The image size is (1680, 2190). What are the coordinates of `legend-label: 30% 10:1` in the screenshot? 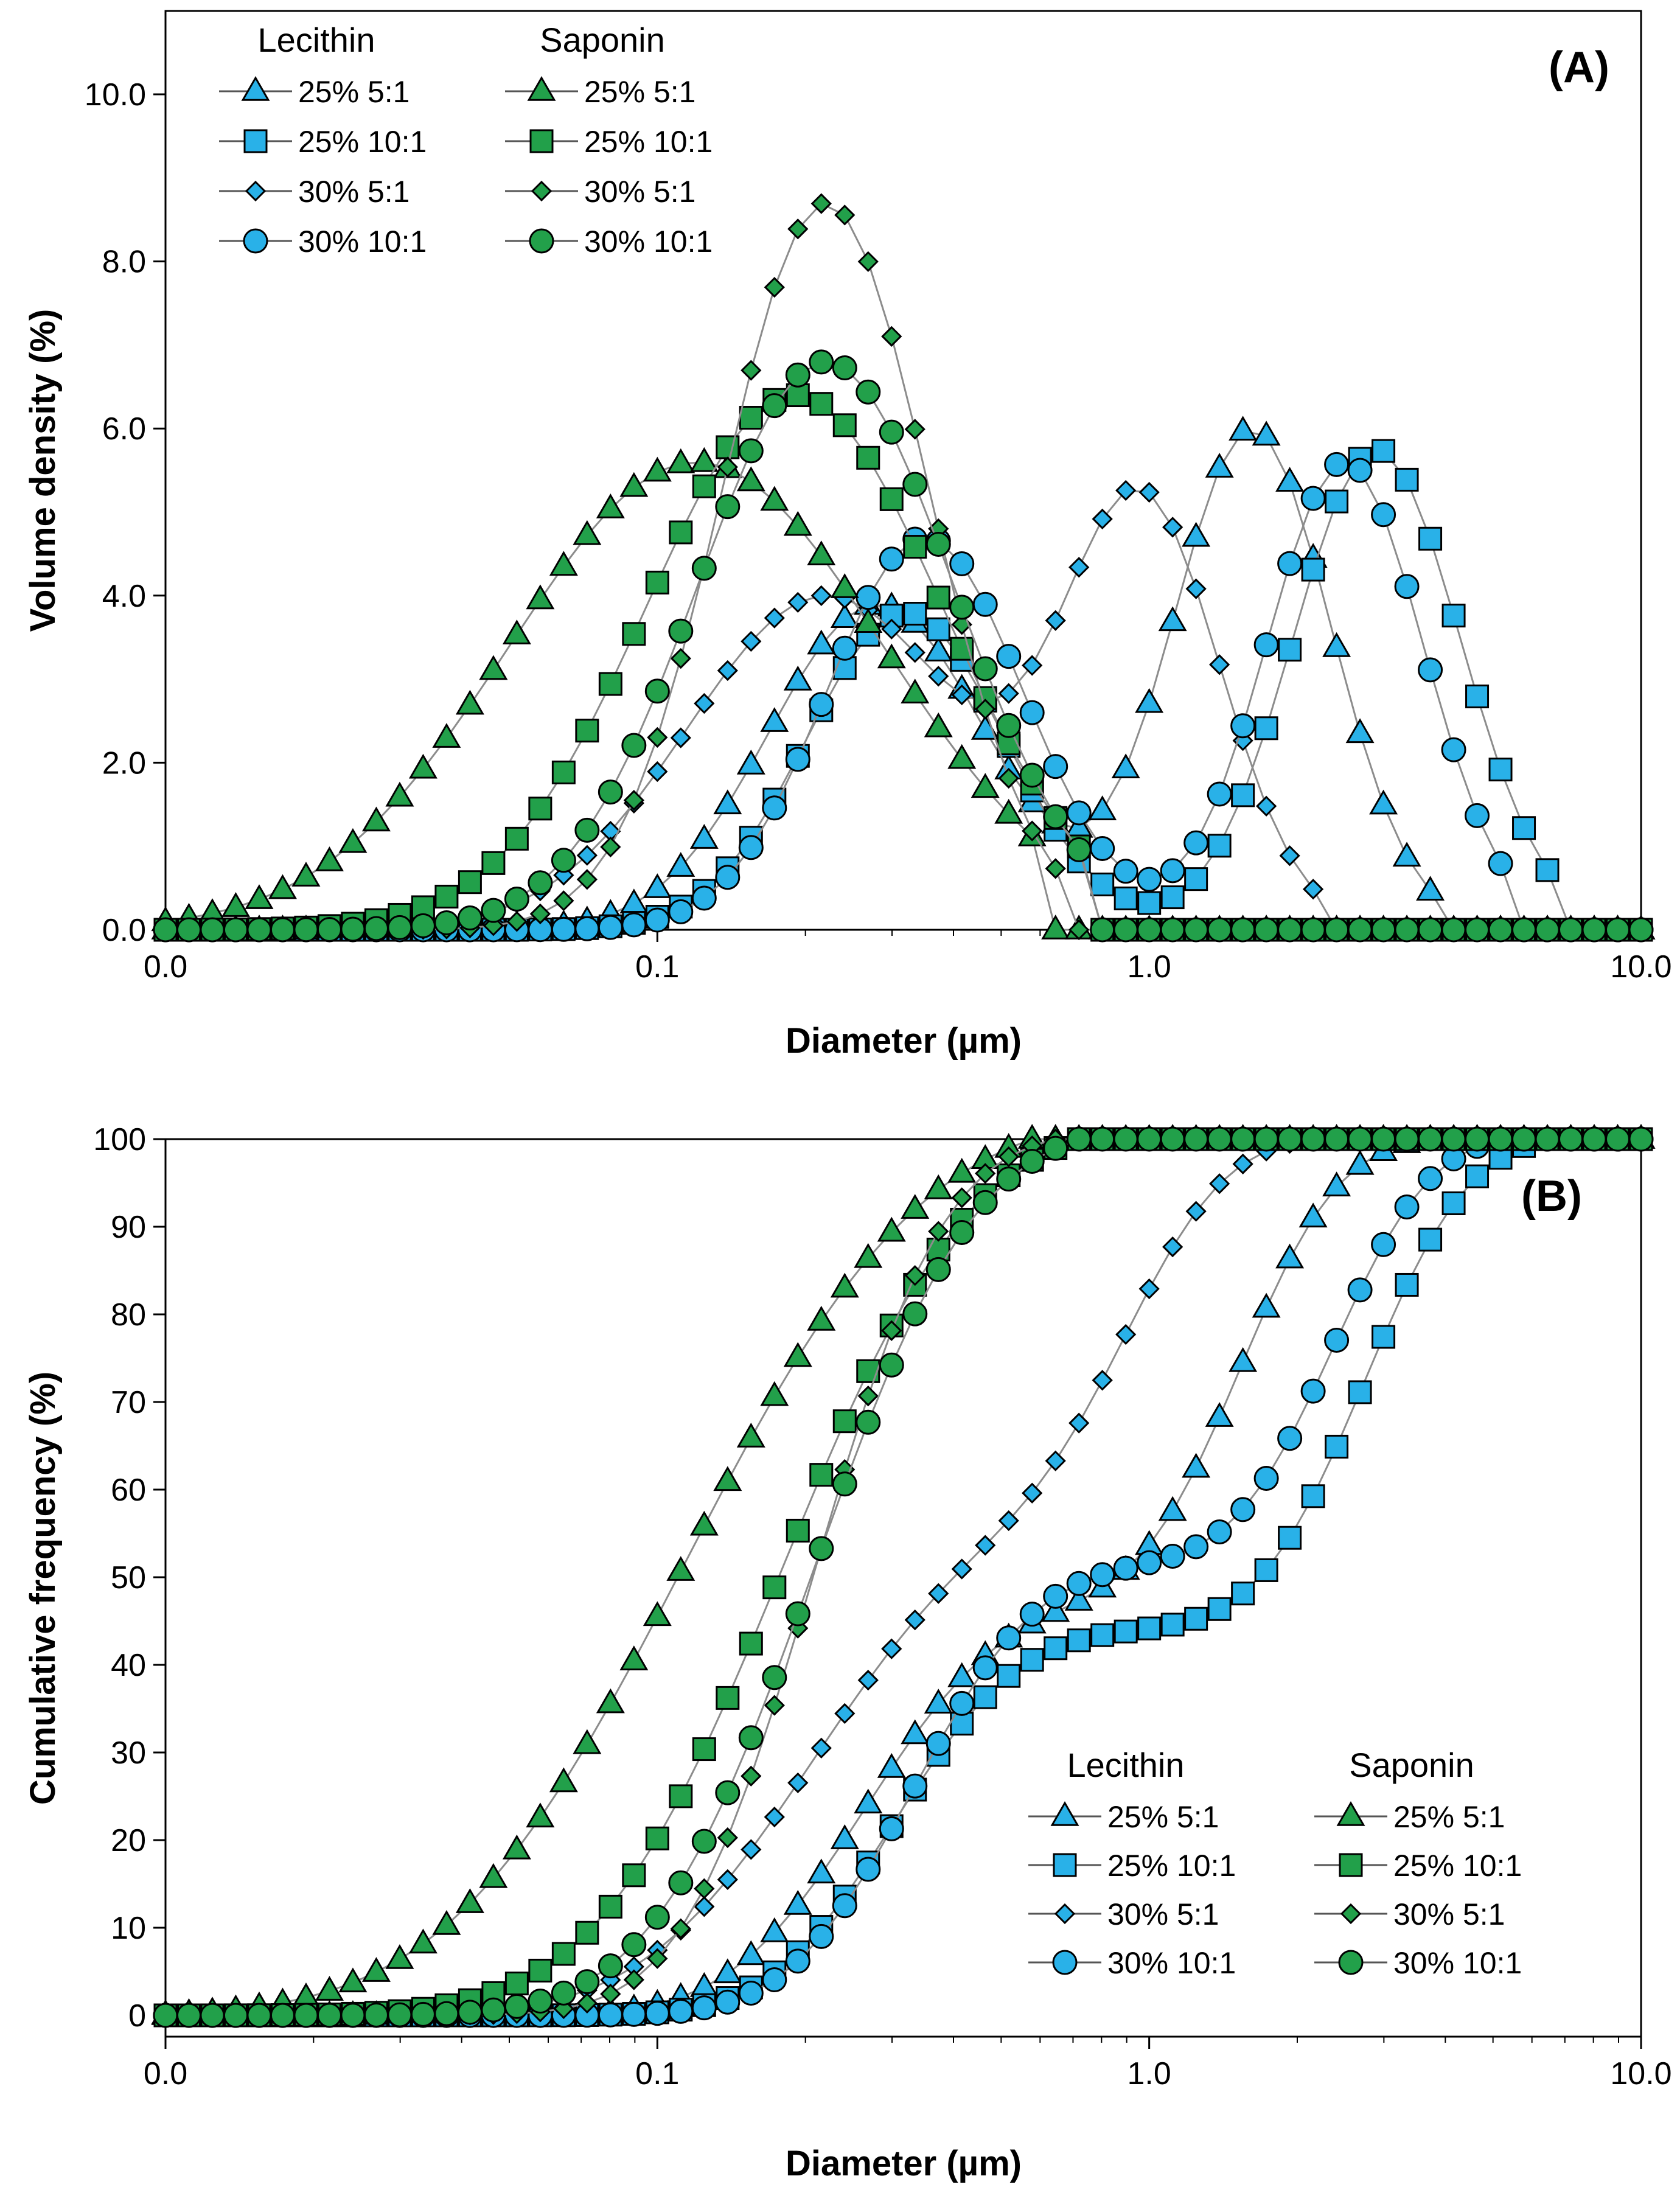 It's located at (362, 242).